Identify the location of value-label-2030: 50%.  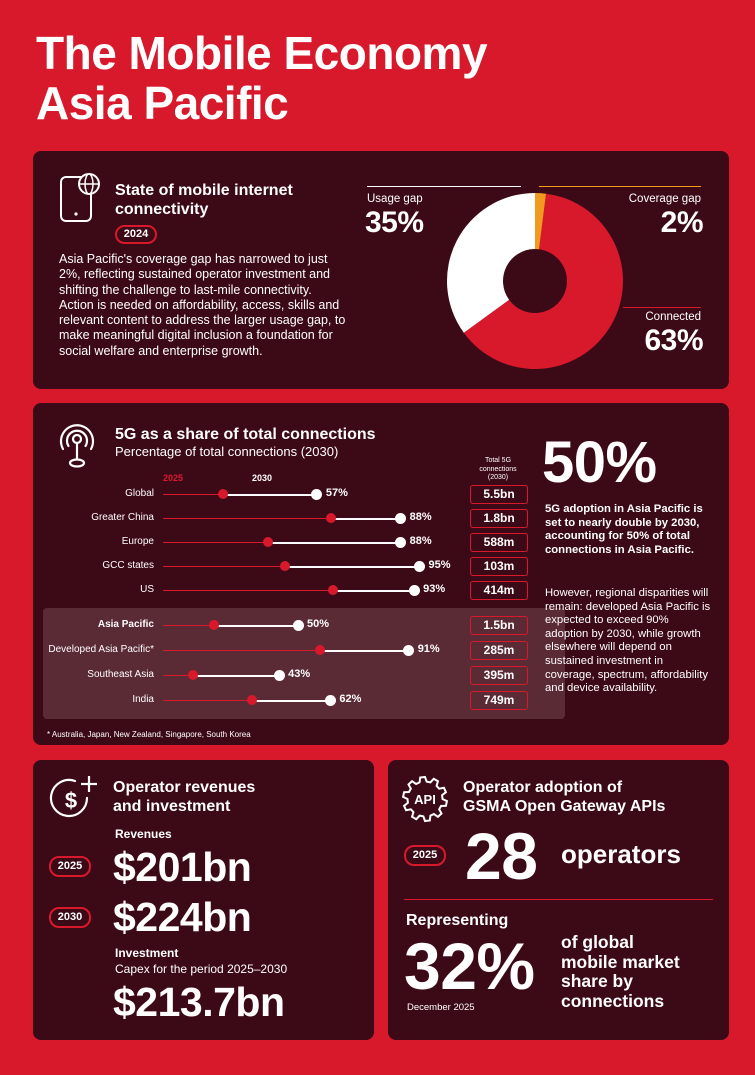
(318, 624).